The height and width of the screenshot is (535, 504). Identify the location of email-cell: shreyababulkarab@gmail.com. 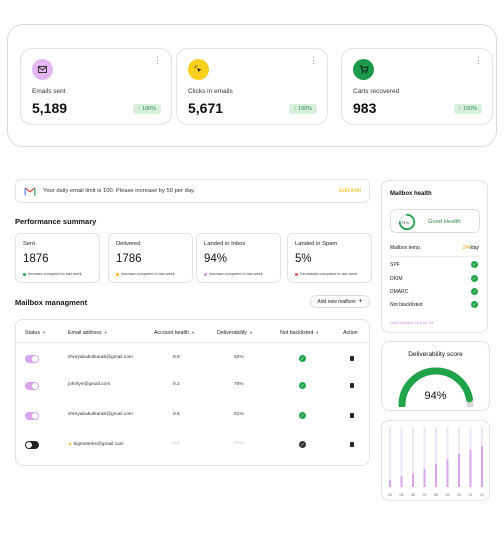
(100, 414).